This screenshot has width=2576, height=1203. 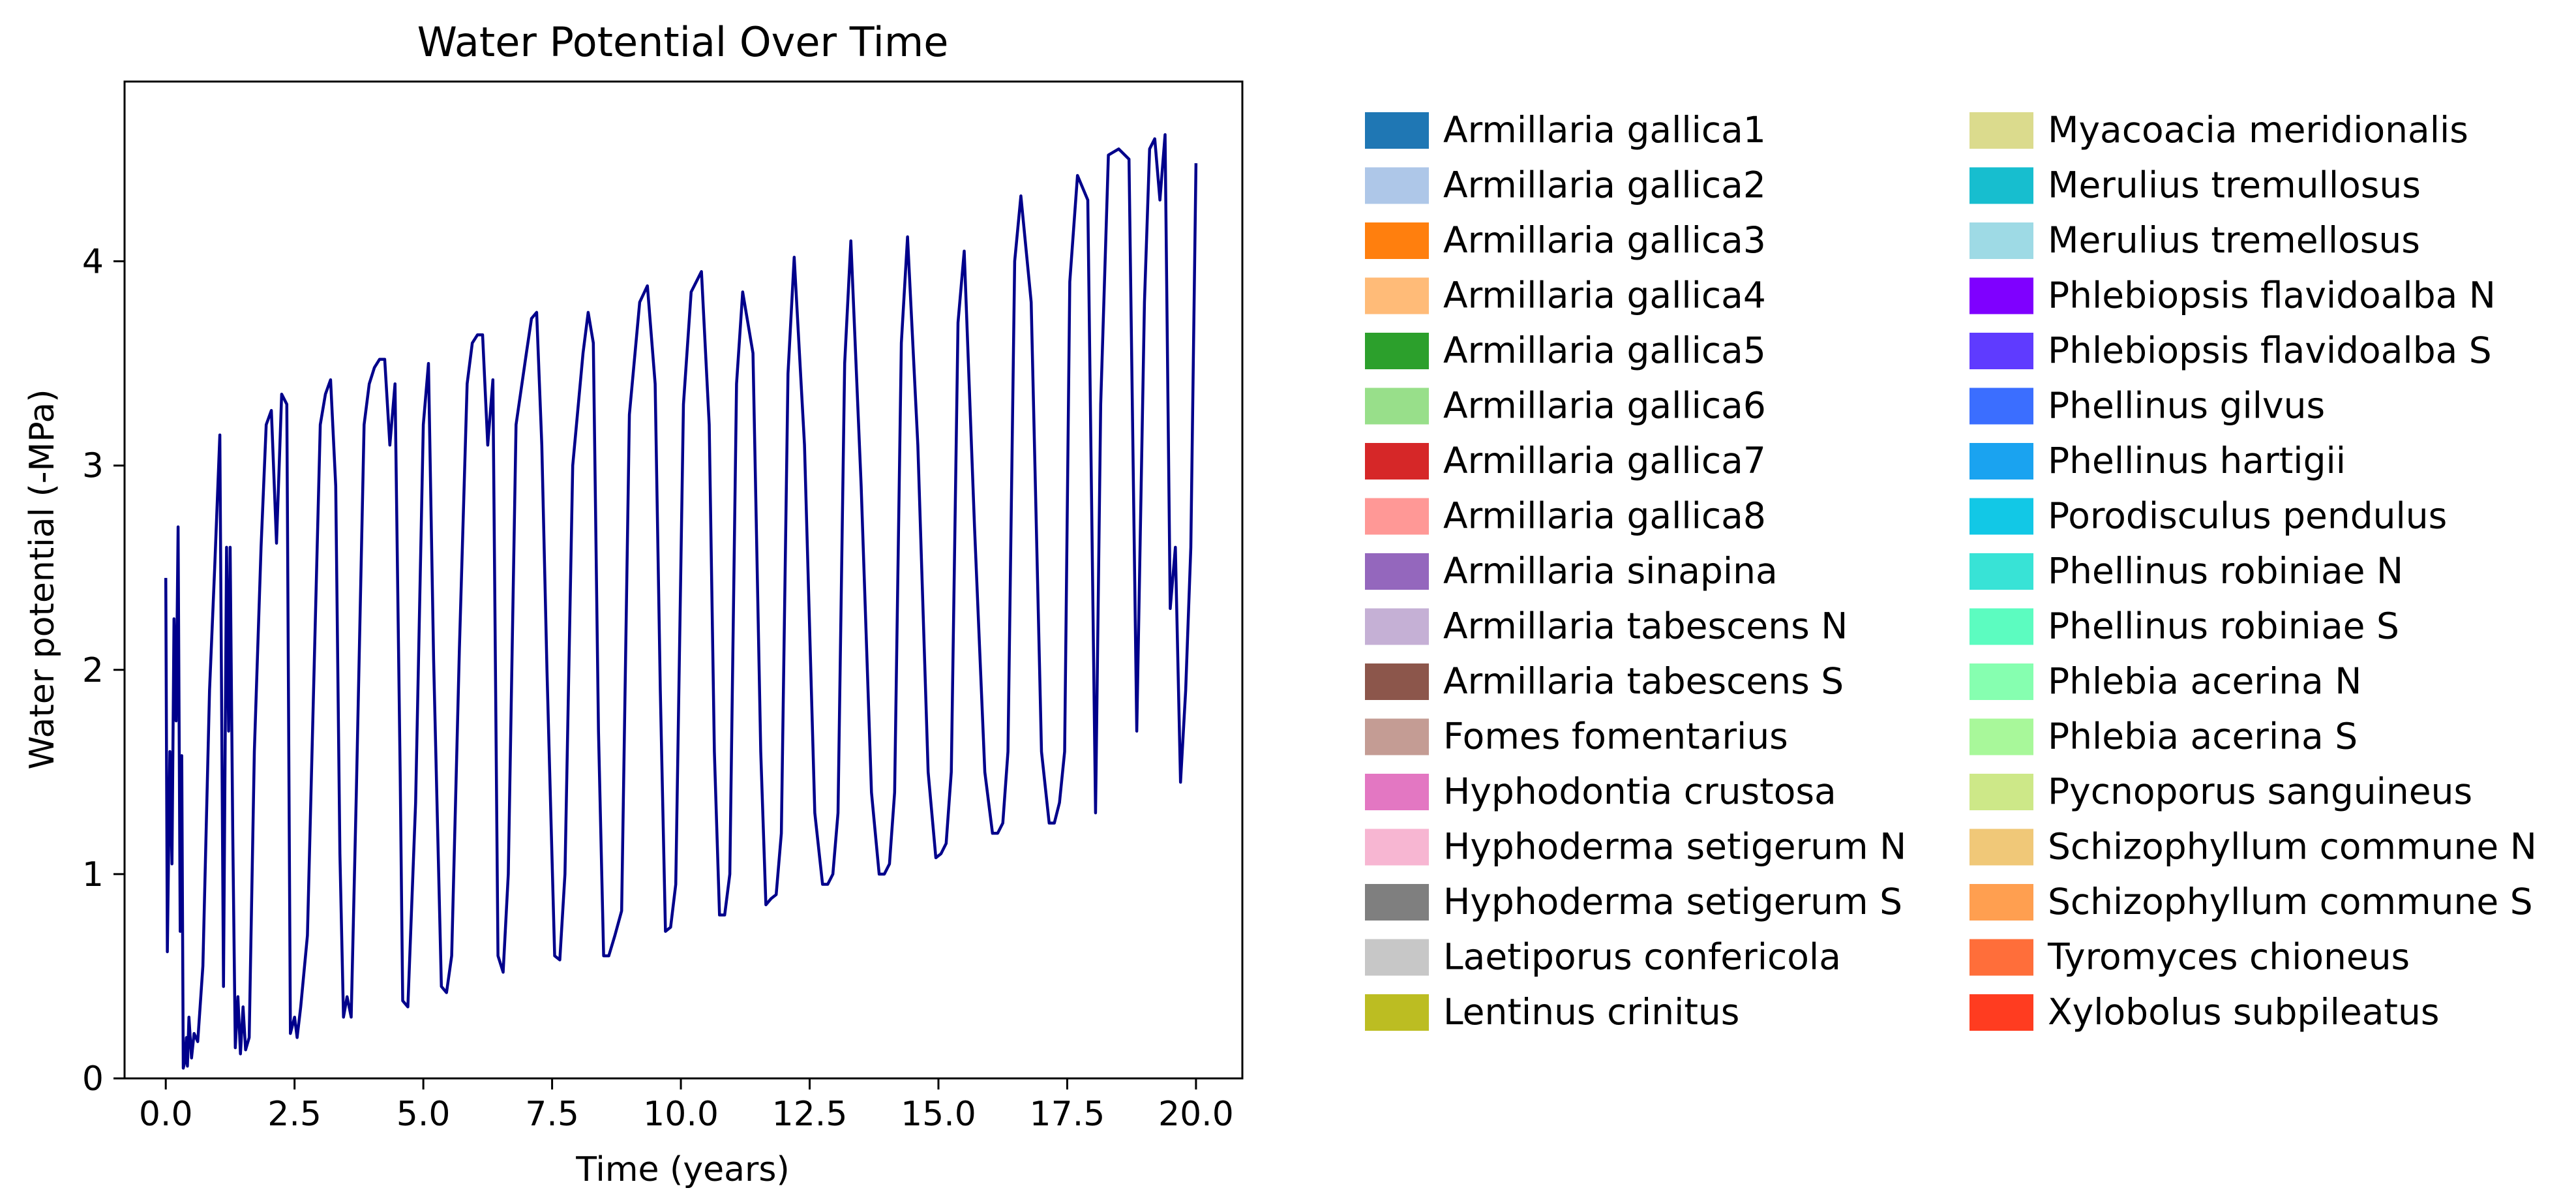 I want to click on x-tick-label: 0.0, so click(x=166, y=1114).